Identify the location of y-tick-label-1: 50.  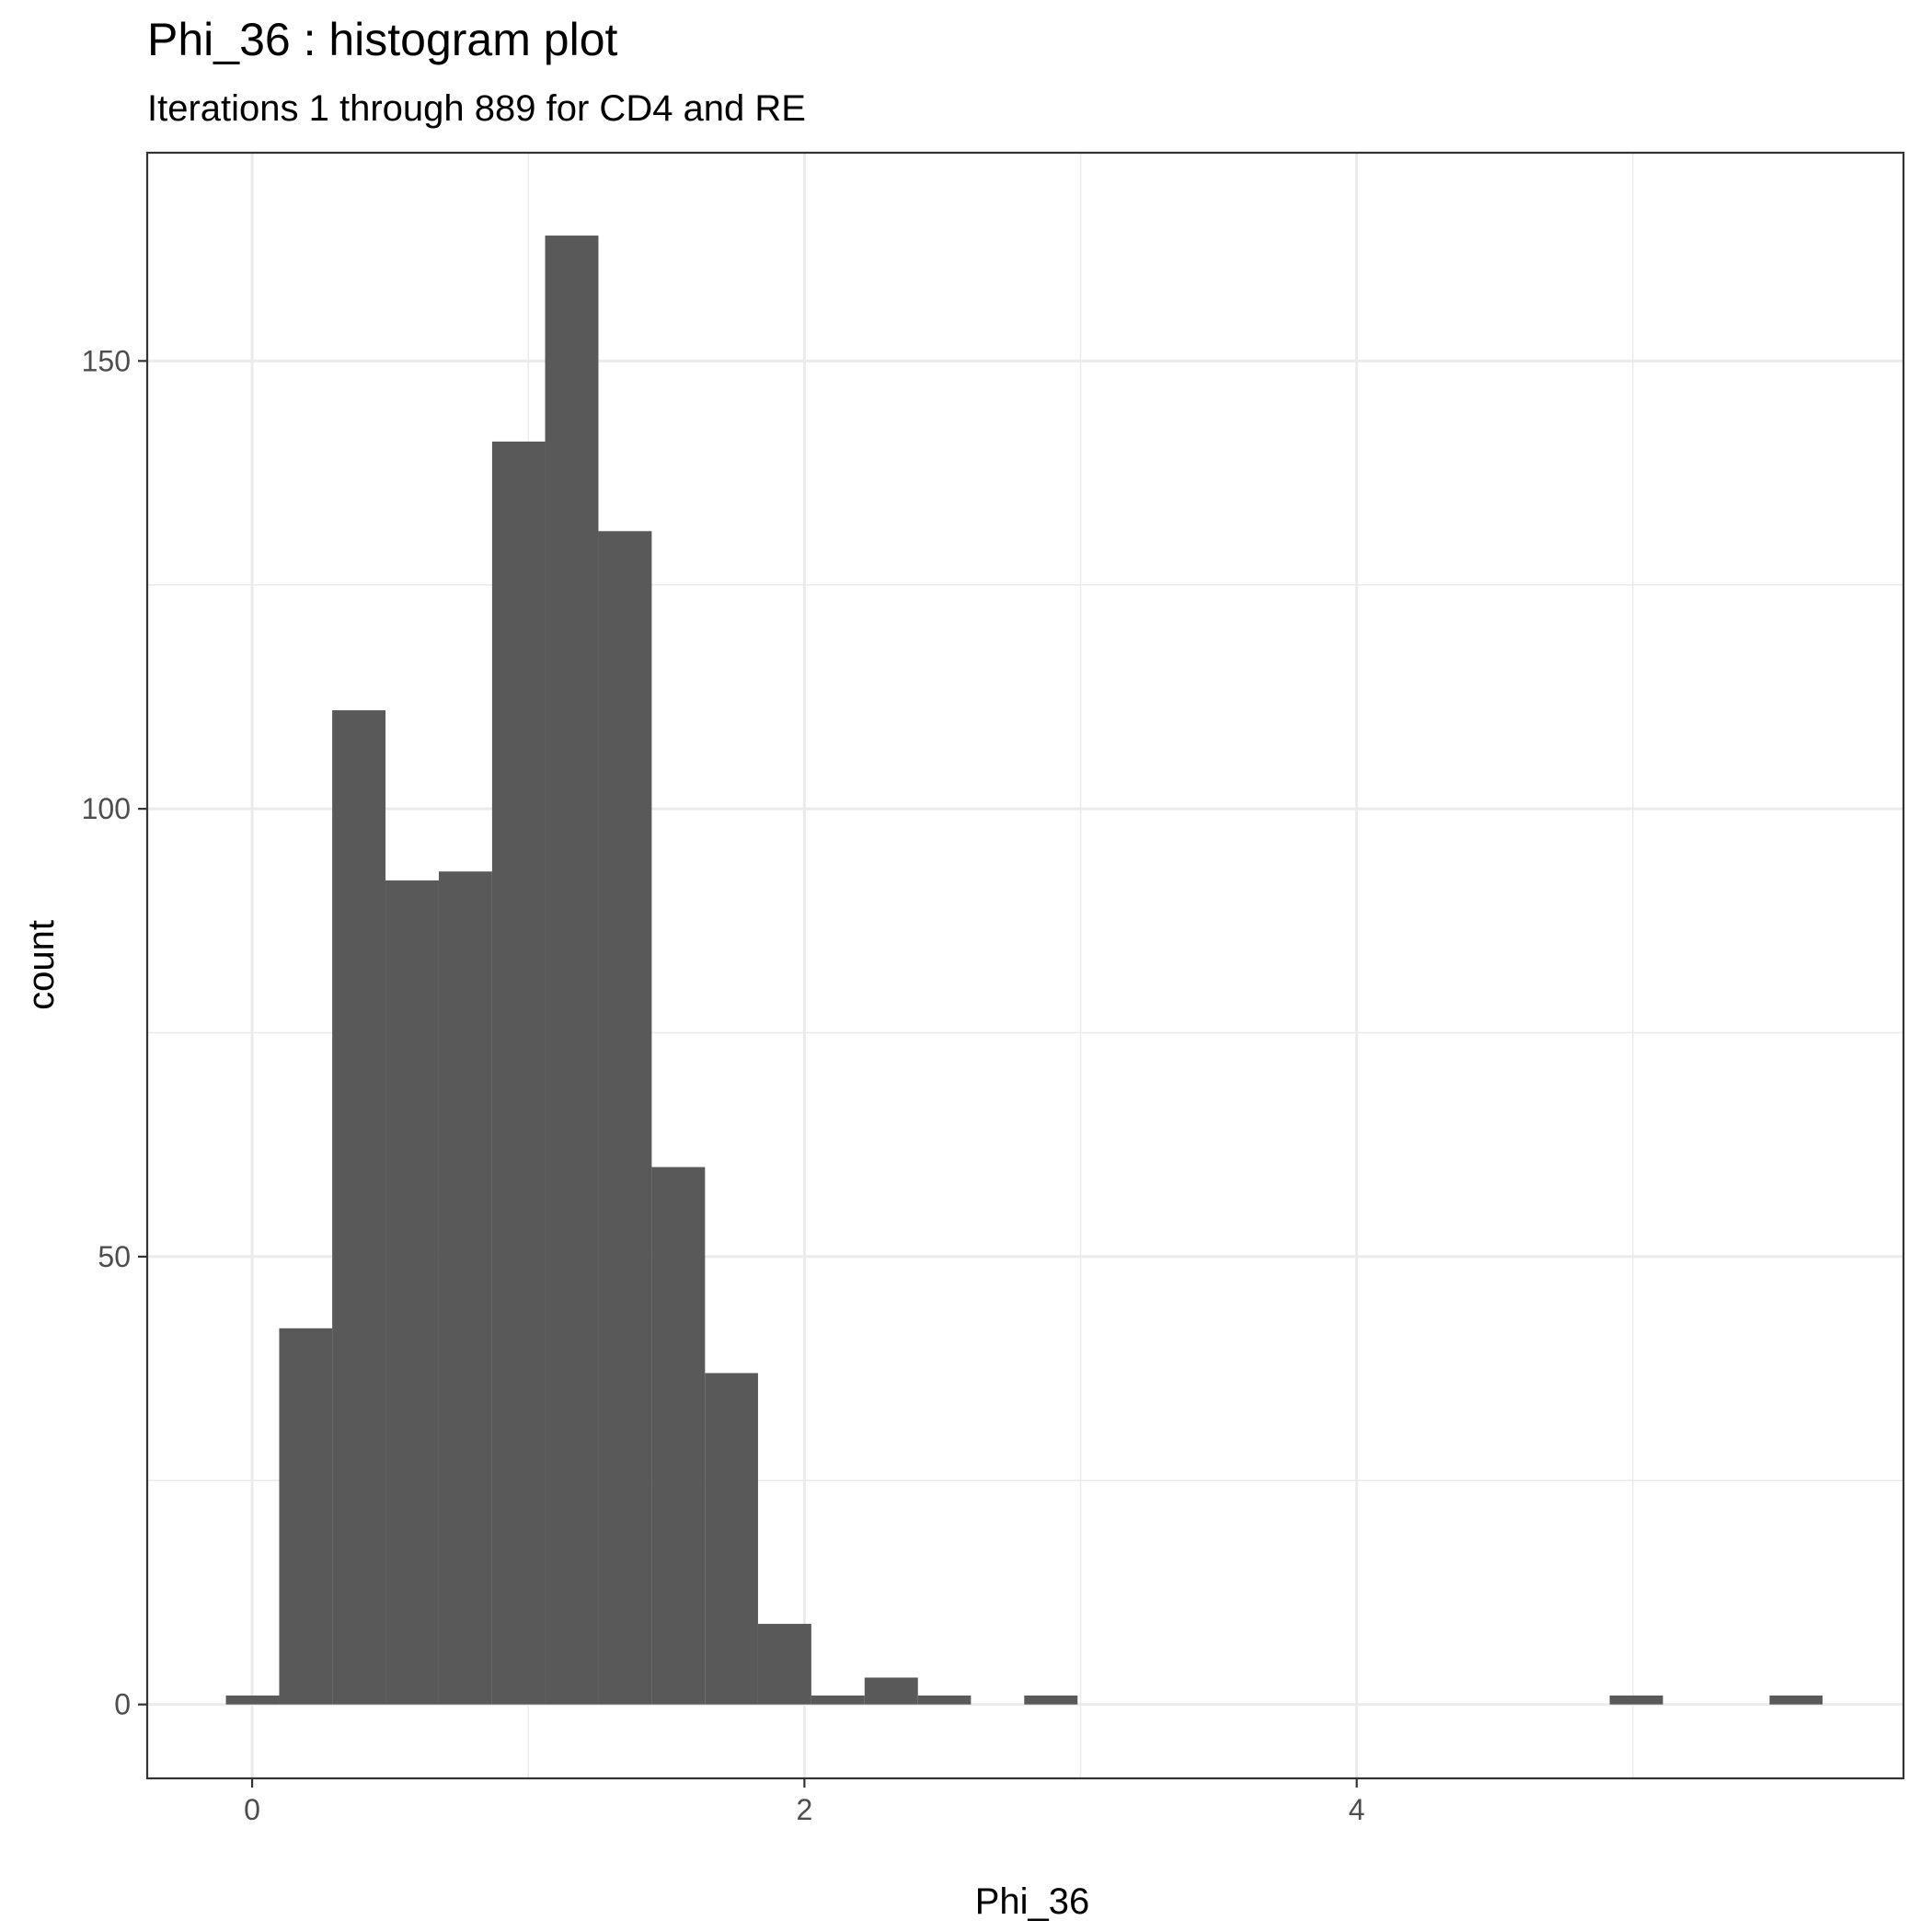
(114, 1256).